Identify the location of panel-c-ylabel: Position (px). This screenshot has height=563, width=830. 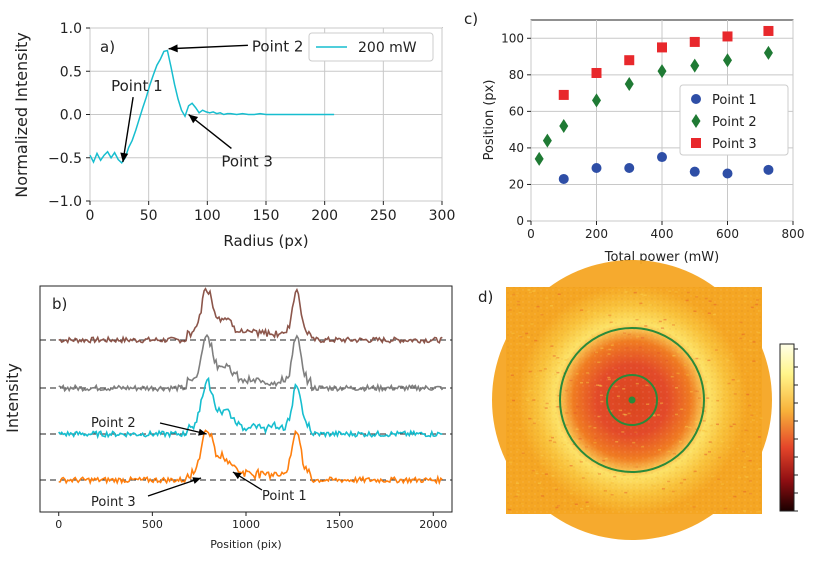
(489, 120).